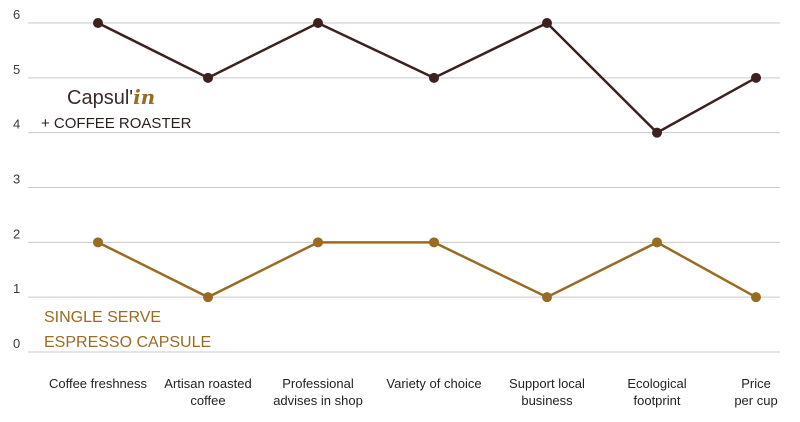  Describe the element at coordinates (318, 383) in the screenshot. I see `x-tick-label: Professional` at that location.